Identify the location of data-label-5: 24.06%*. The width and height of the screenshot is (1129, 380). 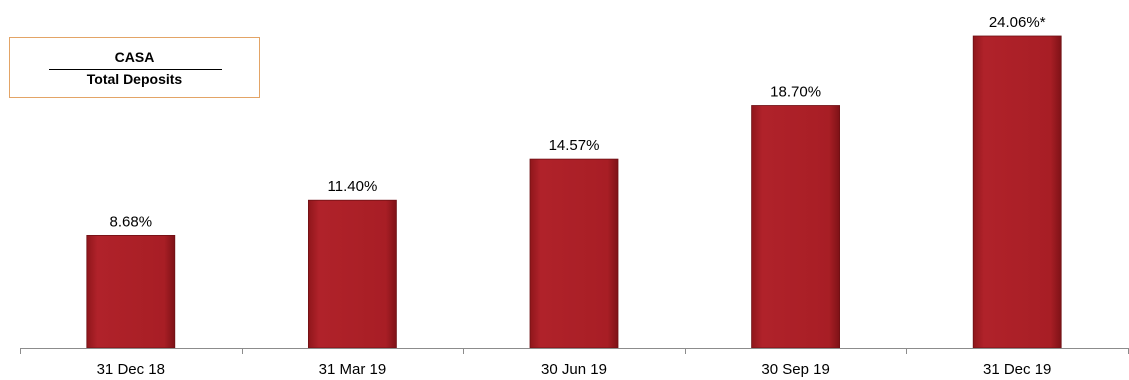
(1017, 22).